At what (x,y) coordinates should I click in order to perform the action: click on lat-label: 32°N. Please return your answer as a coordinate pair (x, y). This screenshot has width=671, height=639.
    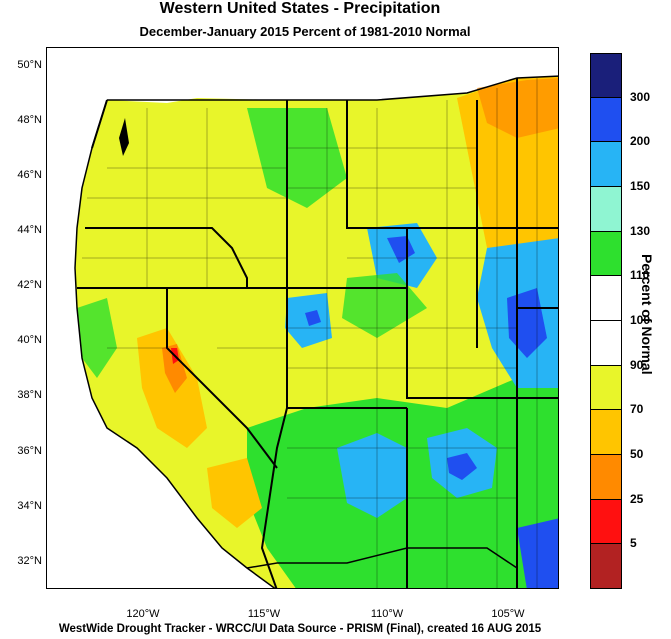
    Looking at the image, I should click on (29, 561).